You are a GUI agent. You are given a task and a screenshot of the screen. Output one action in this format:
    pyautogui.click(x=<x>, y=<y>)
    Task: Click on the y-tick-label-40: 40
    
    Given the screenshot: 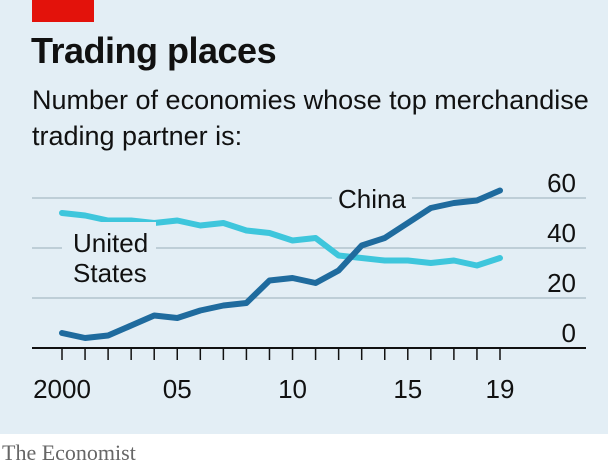 What is the action you would take?
    pyautogui.click(x=561, y=233)
    